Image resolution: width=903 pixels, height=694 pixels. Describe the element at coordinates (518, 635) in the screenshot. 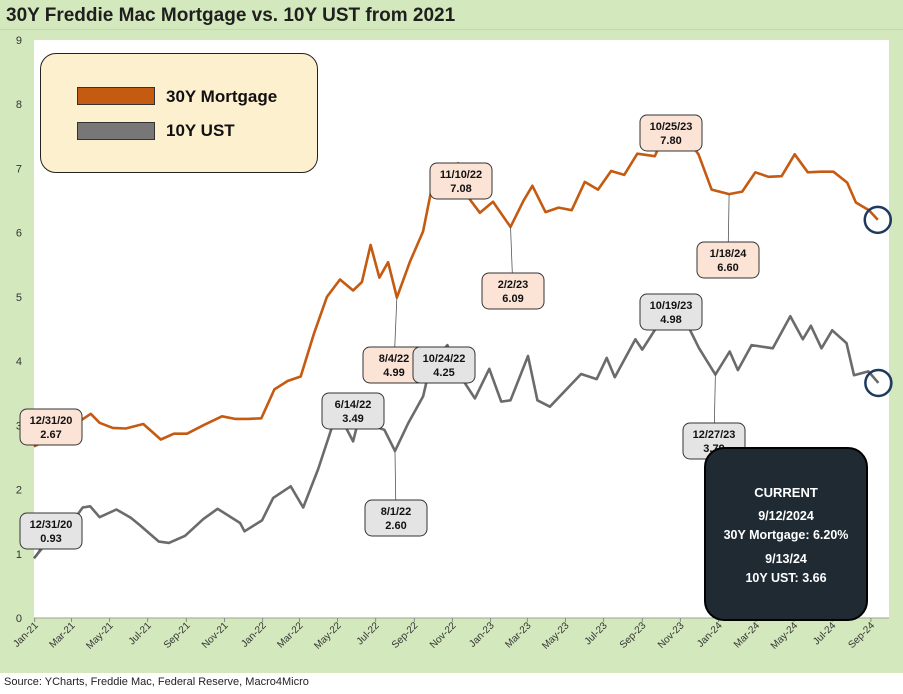

I see `x-tick-label: Mar-23` at that location.